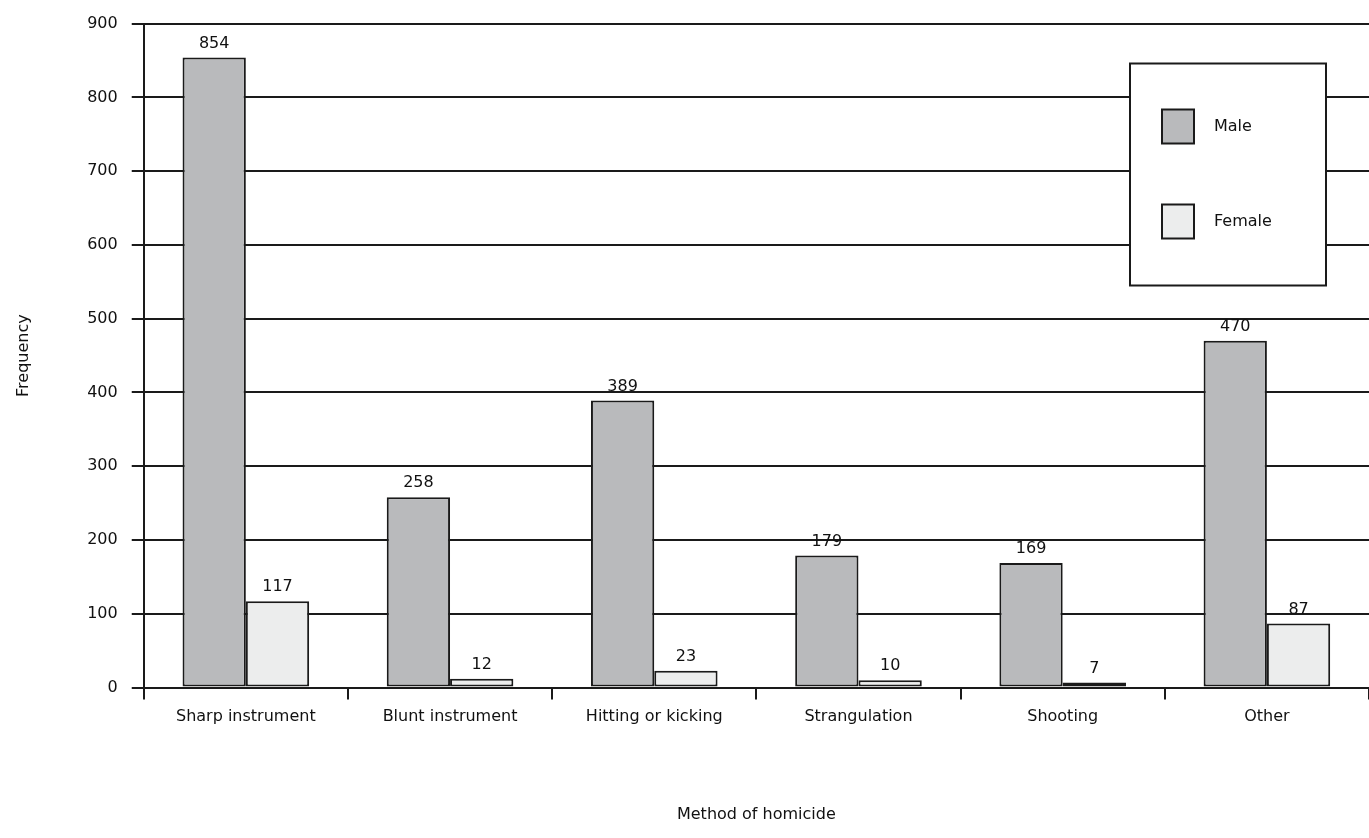 The width and height of the screenshot is (1369, 838). What do you see at coordinates (214, 42) in the screenshot?
I see `data-label: 854` at bounding box center [214, 42].